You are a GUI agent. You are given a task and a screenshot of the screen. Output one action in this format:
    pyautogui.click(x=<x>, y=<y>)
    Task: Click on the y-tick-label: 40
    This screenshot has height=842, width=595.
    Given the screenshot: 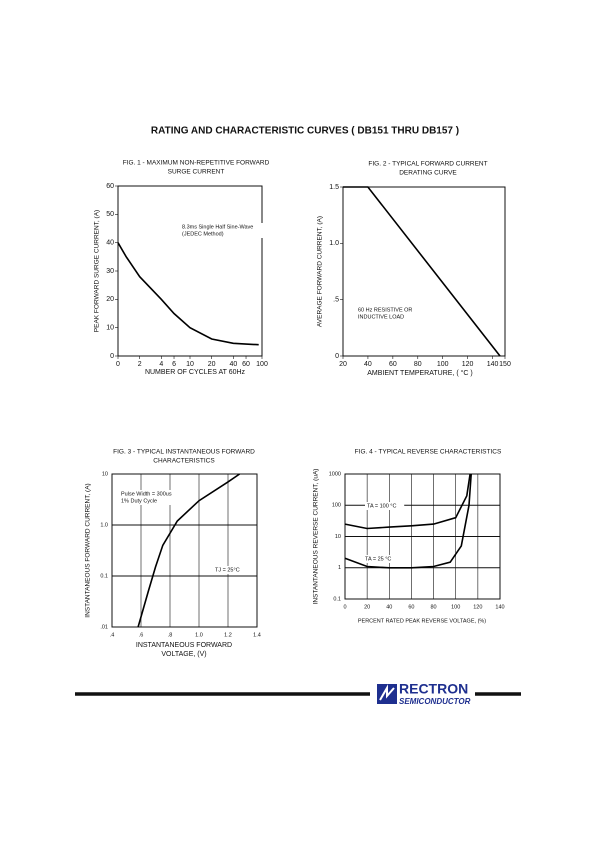 What is the action you would take?
    pyautogui.click(x=110, y=243)
    